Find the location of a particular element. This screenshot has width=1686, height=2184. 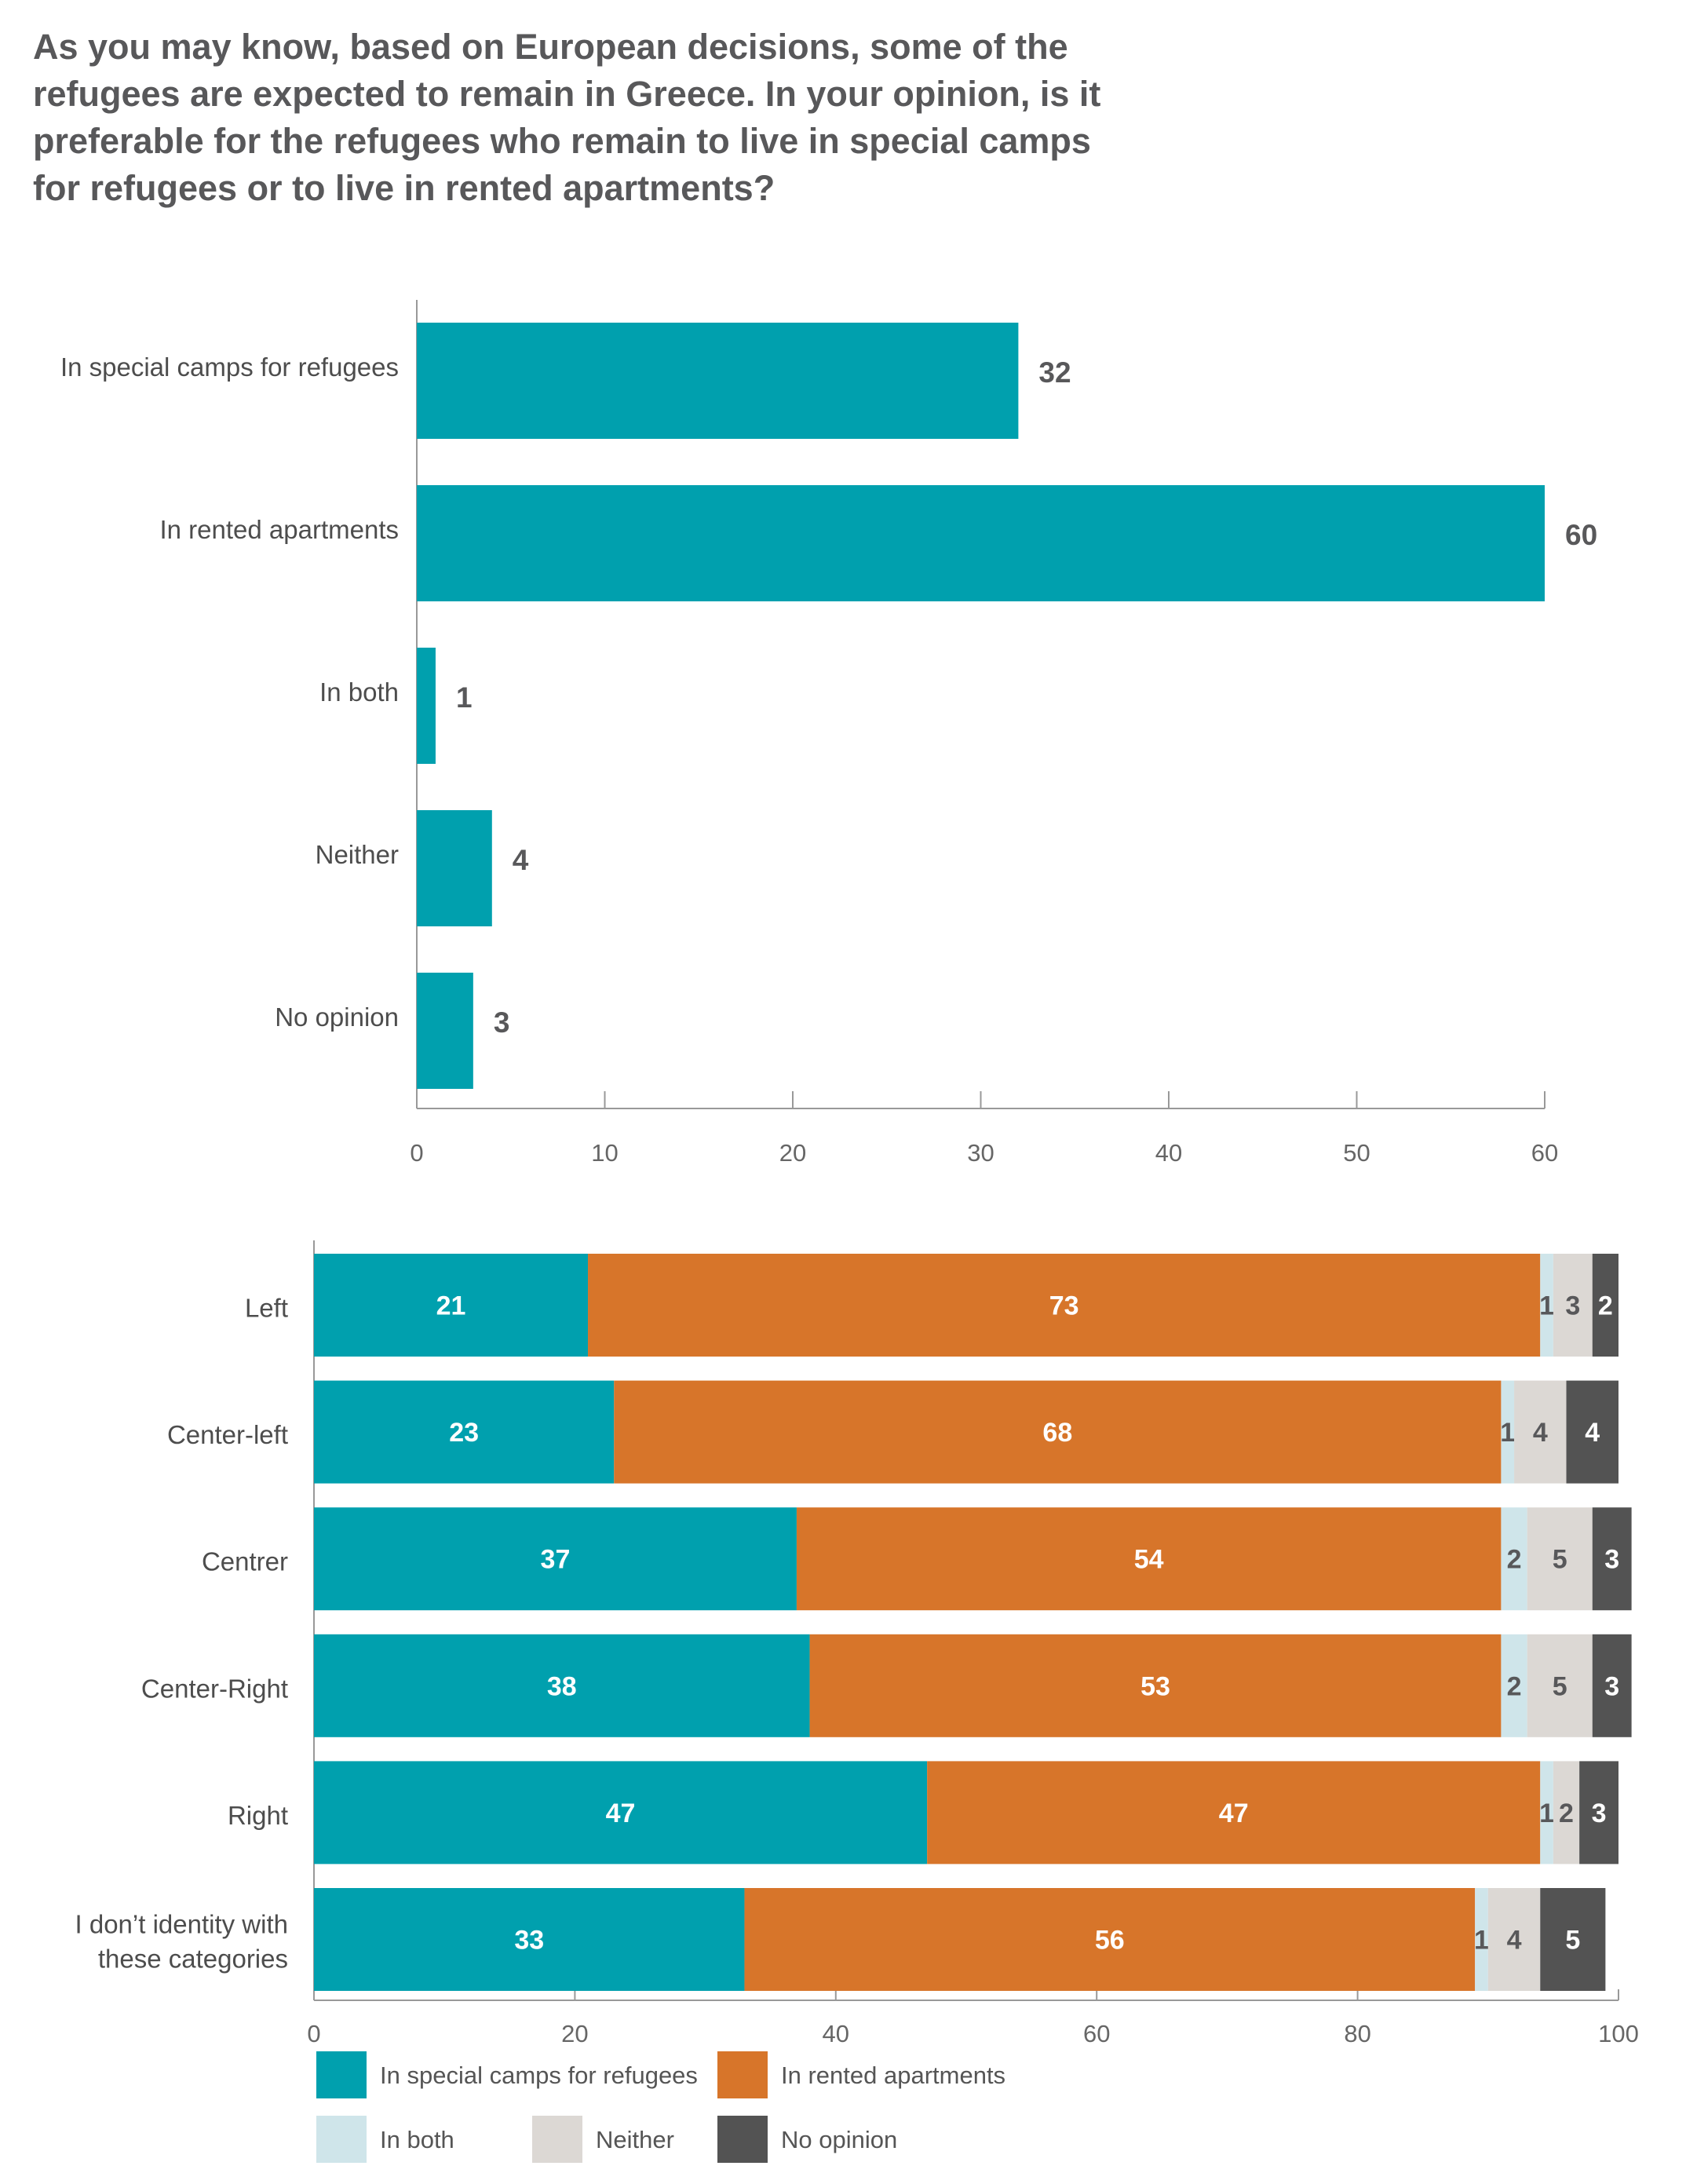

category-label: In special camps for refugees is located at coordinates (229, 367).